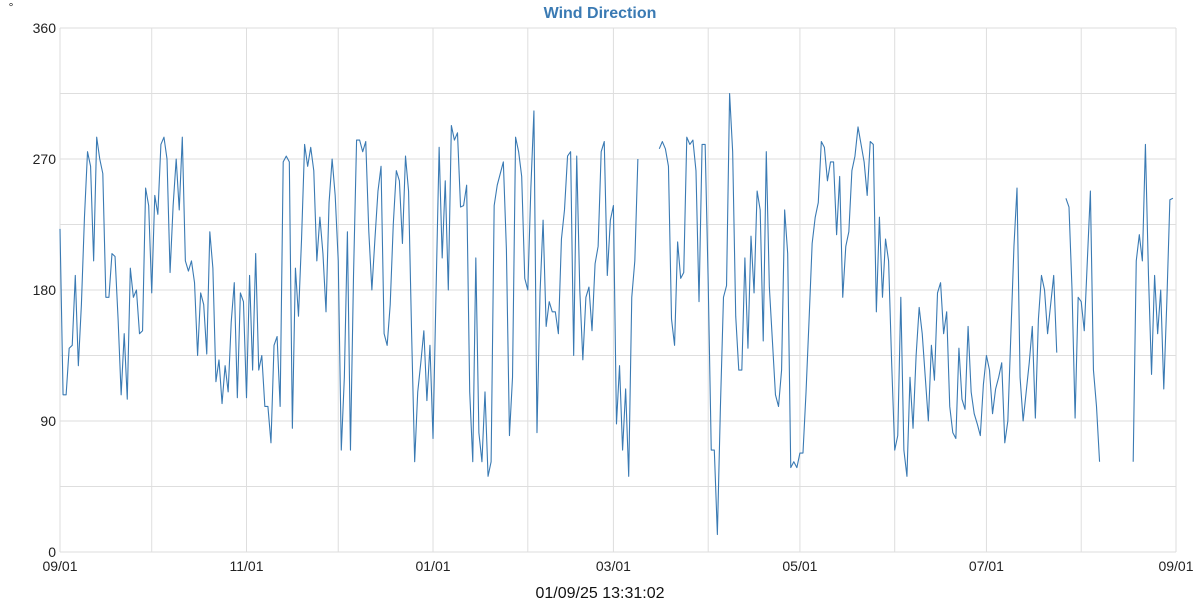 This screenshot has width=1200, height=605. I want to click on y-tick-label: 360, so click(45, 28).